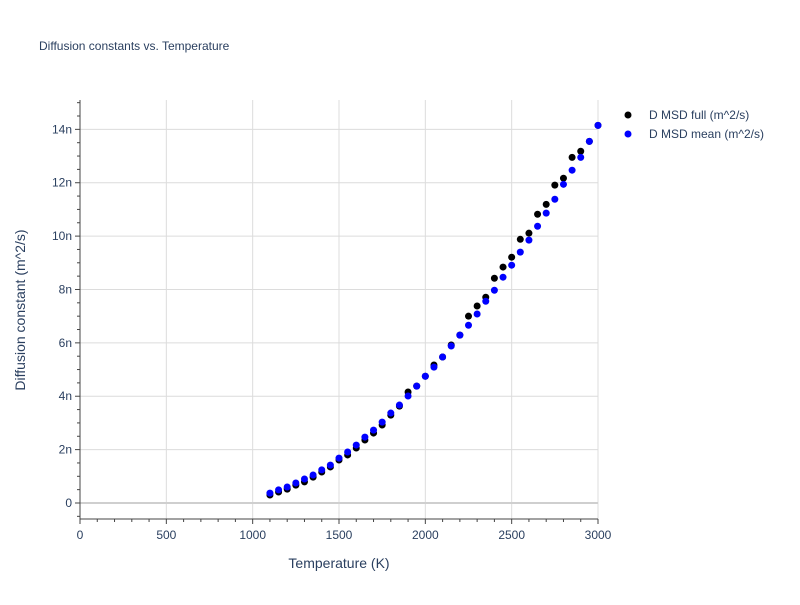 This screenshot has height=605, width=800. What do you see at coordinates (65, 396) in the screenshot?
I see `y-tick-label: 4n` at bounding box center [65, 396].